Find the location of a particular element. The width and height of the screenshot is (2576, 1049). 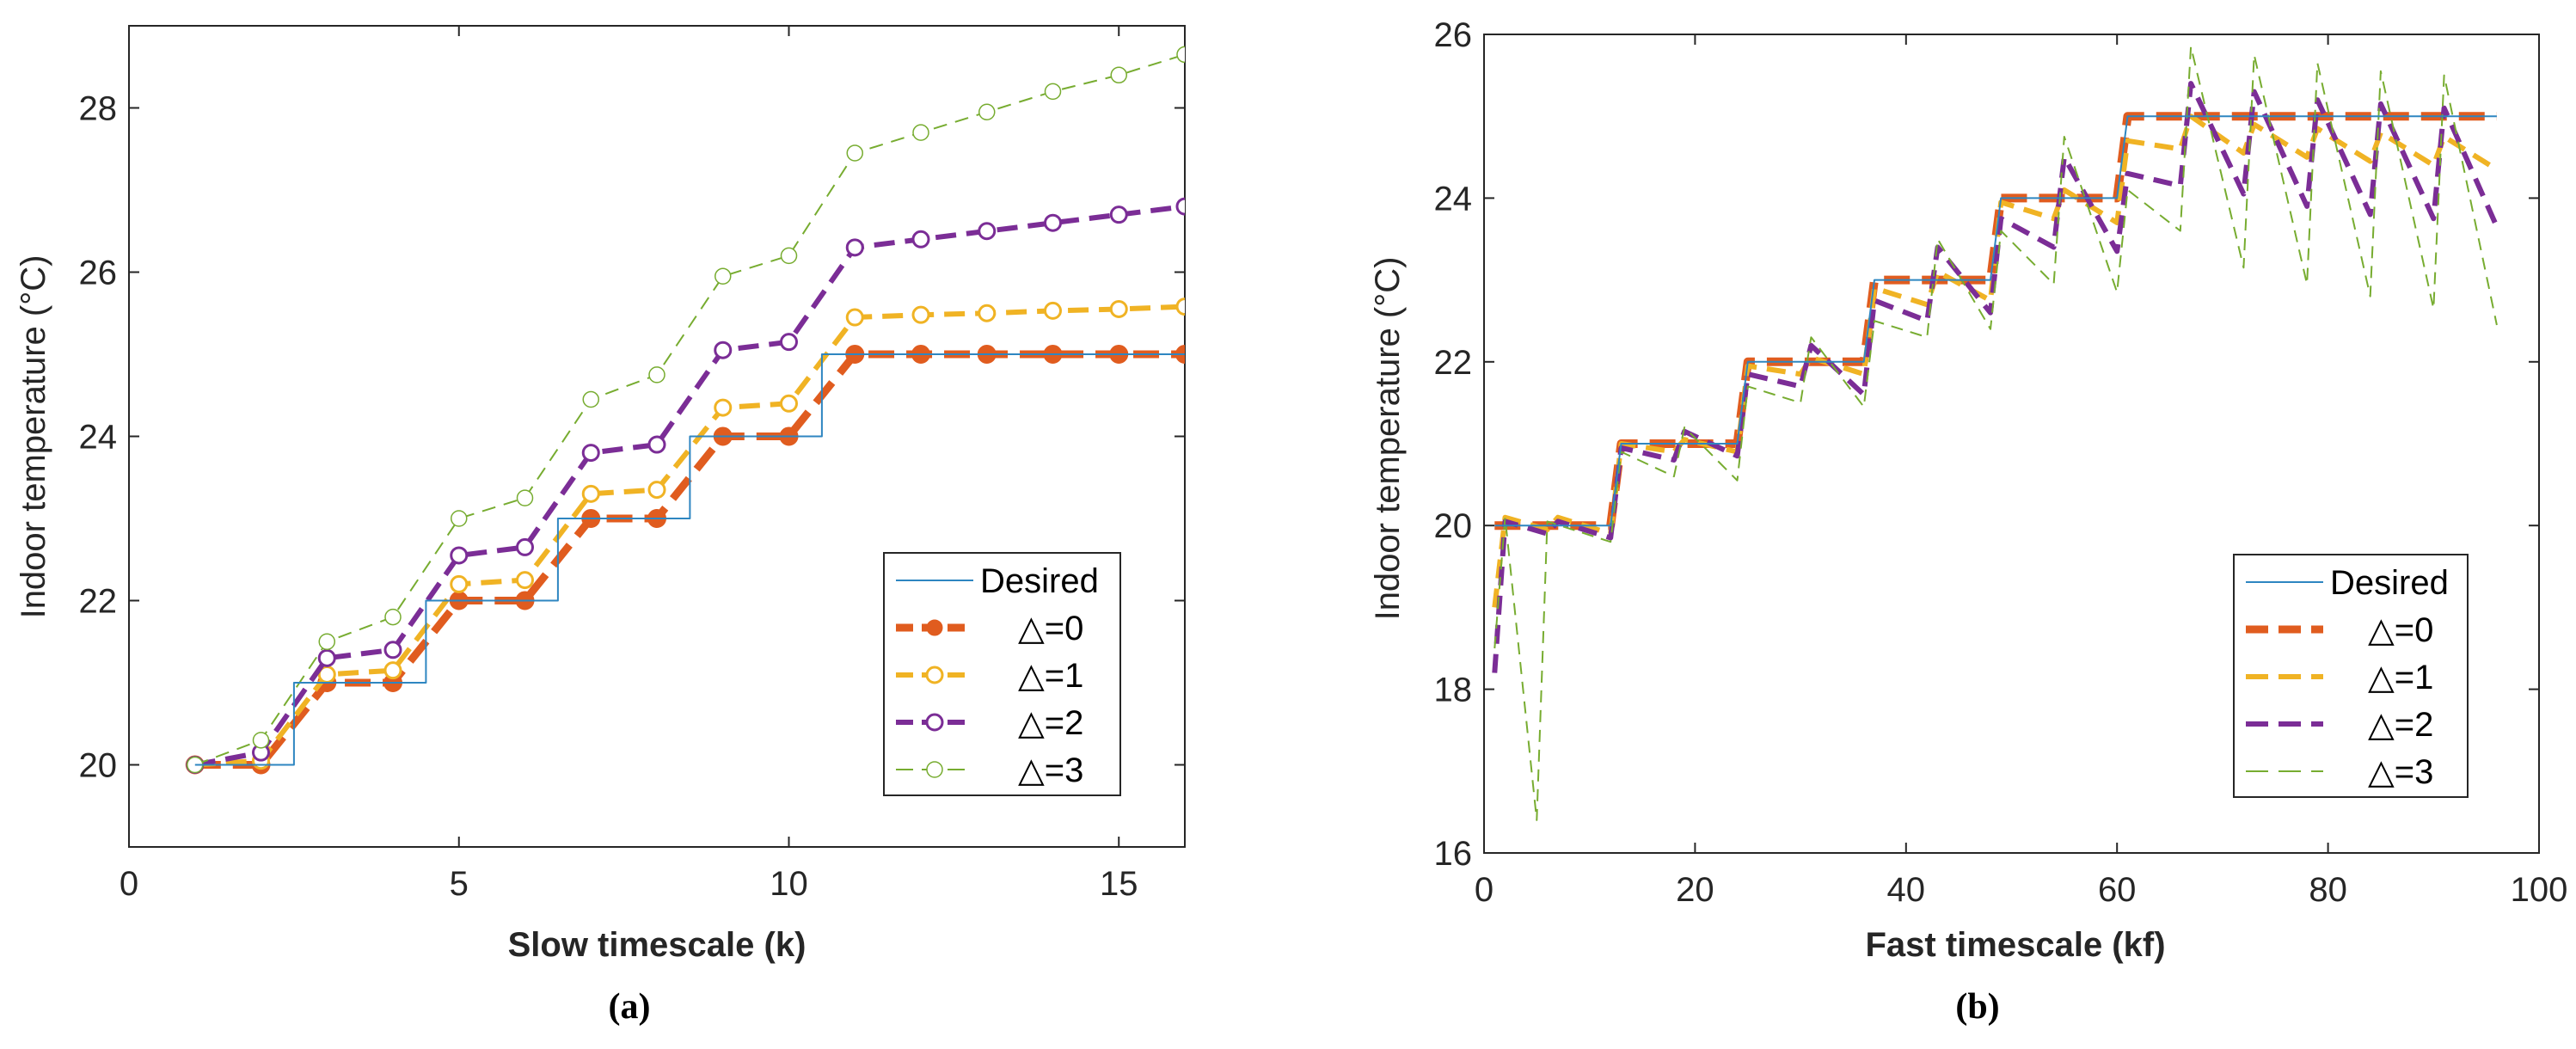

chart-b-ylabel: Indoor temperature (°C) is located at coordinates (1388, 439).